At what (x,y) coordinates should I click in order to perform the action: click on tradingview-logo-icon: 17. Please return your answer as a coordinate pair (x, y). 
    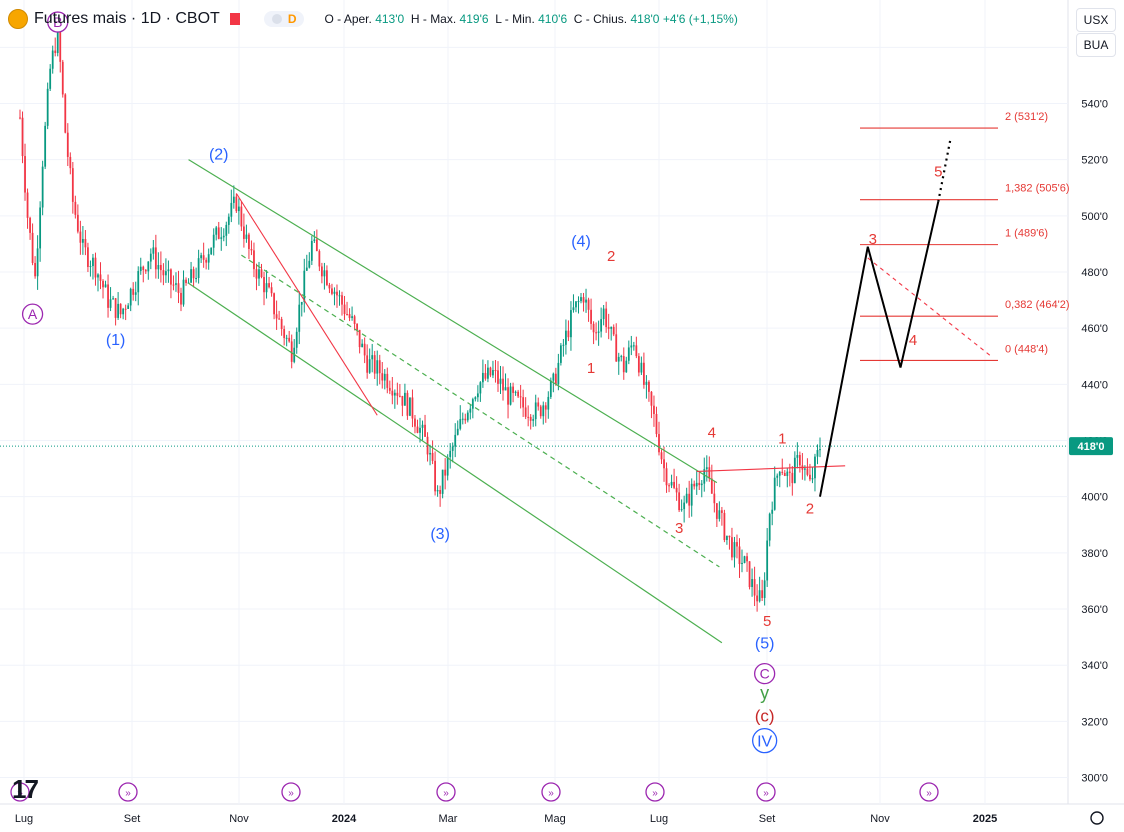
    Looking at the image, I should click on (25, 789).